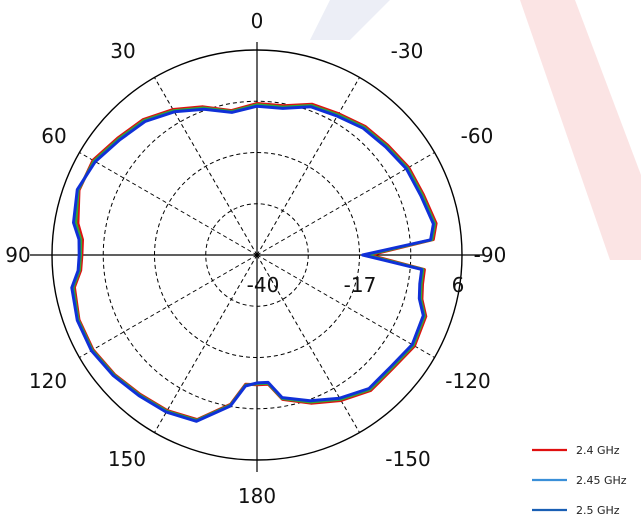  I want to click on angle-label: -90, so click(490, 255).